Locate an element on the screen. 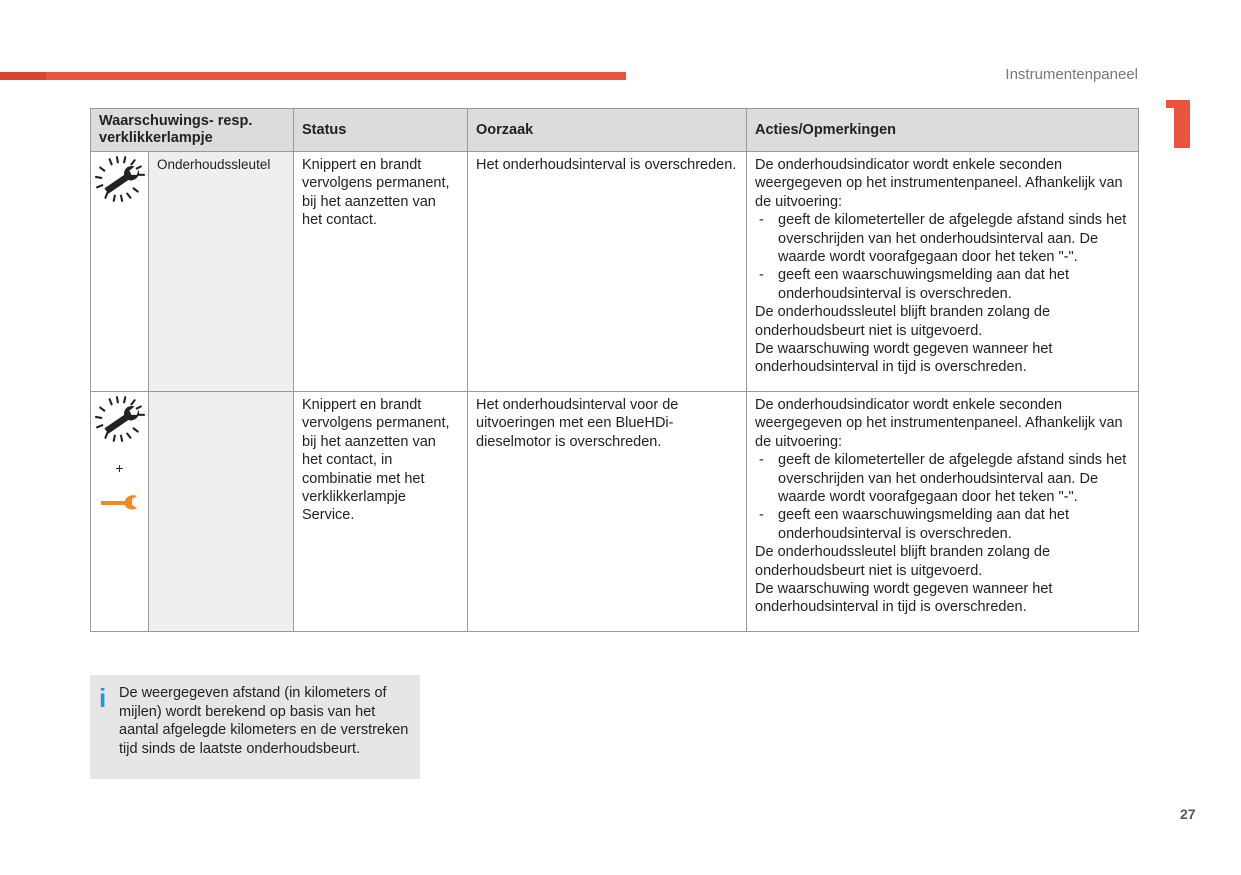 The width and height of the screenshot is (1241, 875). column-header-cause: Oorzaak is located at coordinates (607, 130).